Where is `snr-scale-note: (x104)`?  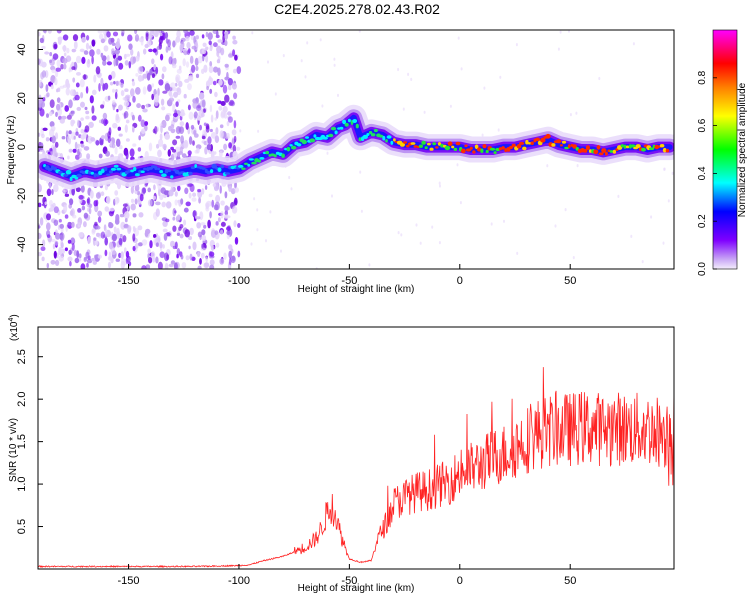
snr-scale-note: (x104) is located at coordinates (14, 327).